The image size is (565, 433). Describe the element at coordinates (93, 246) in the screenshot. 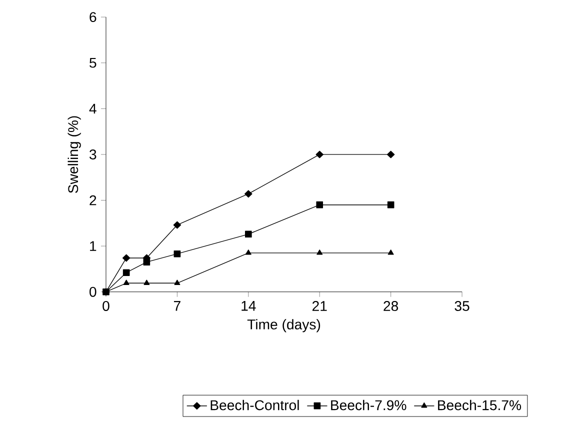

I see `y-tick-label: 1` at that location.